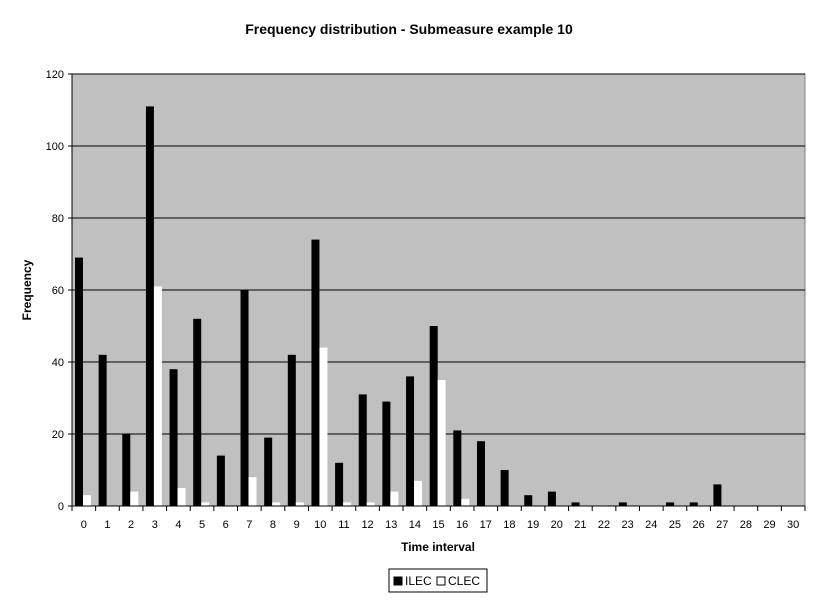  What do you see at coordinates (202, 525) in the screenshot?
I see `x-tick-label: 5` at bounding box center [202, 525].